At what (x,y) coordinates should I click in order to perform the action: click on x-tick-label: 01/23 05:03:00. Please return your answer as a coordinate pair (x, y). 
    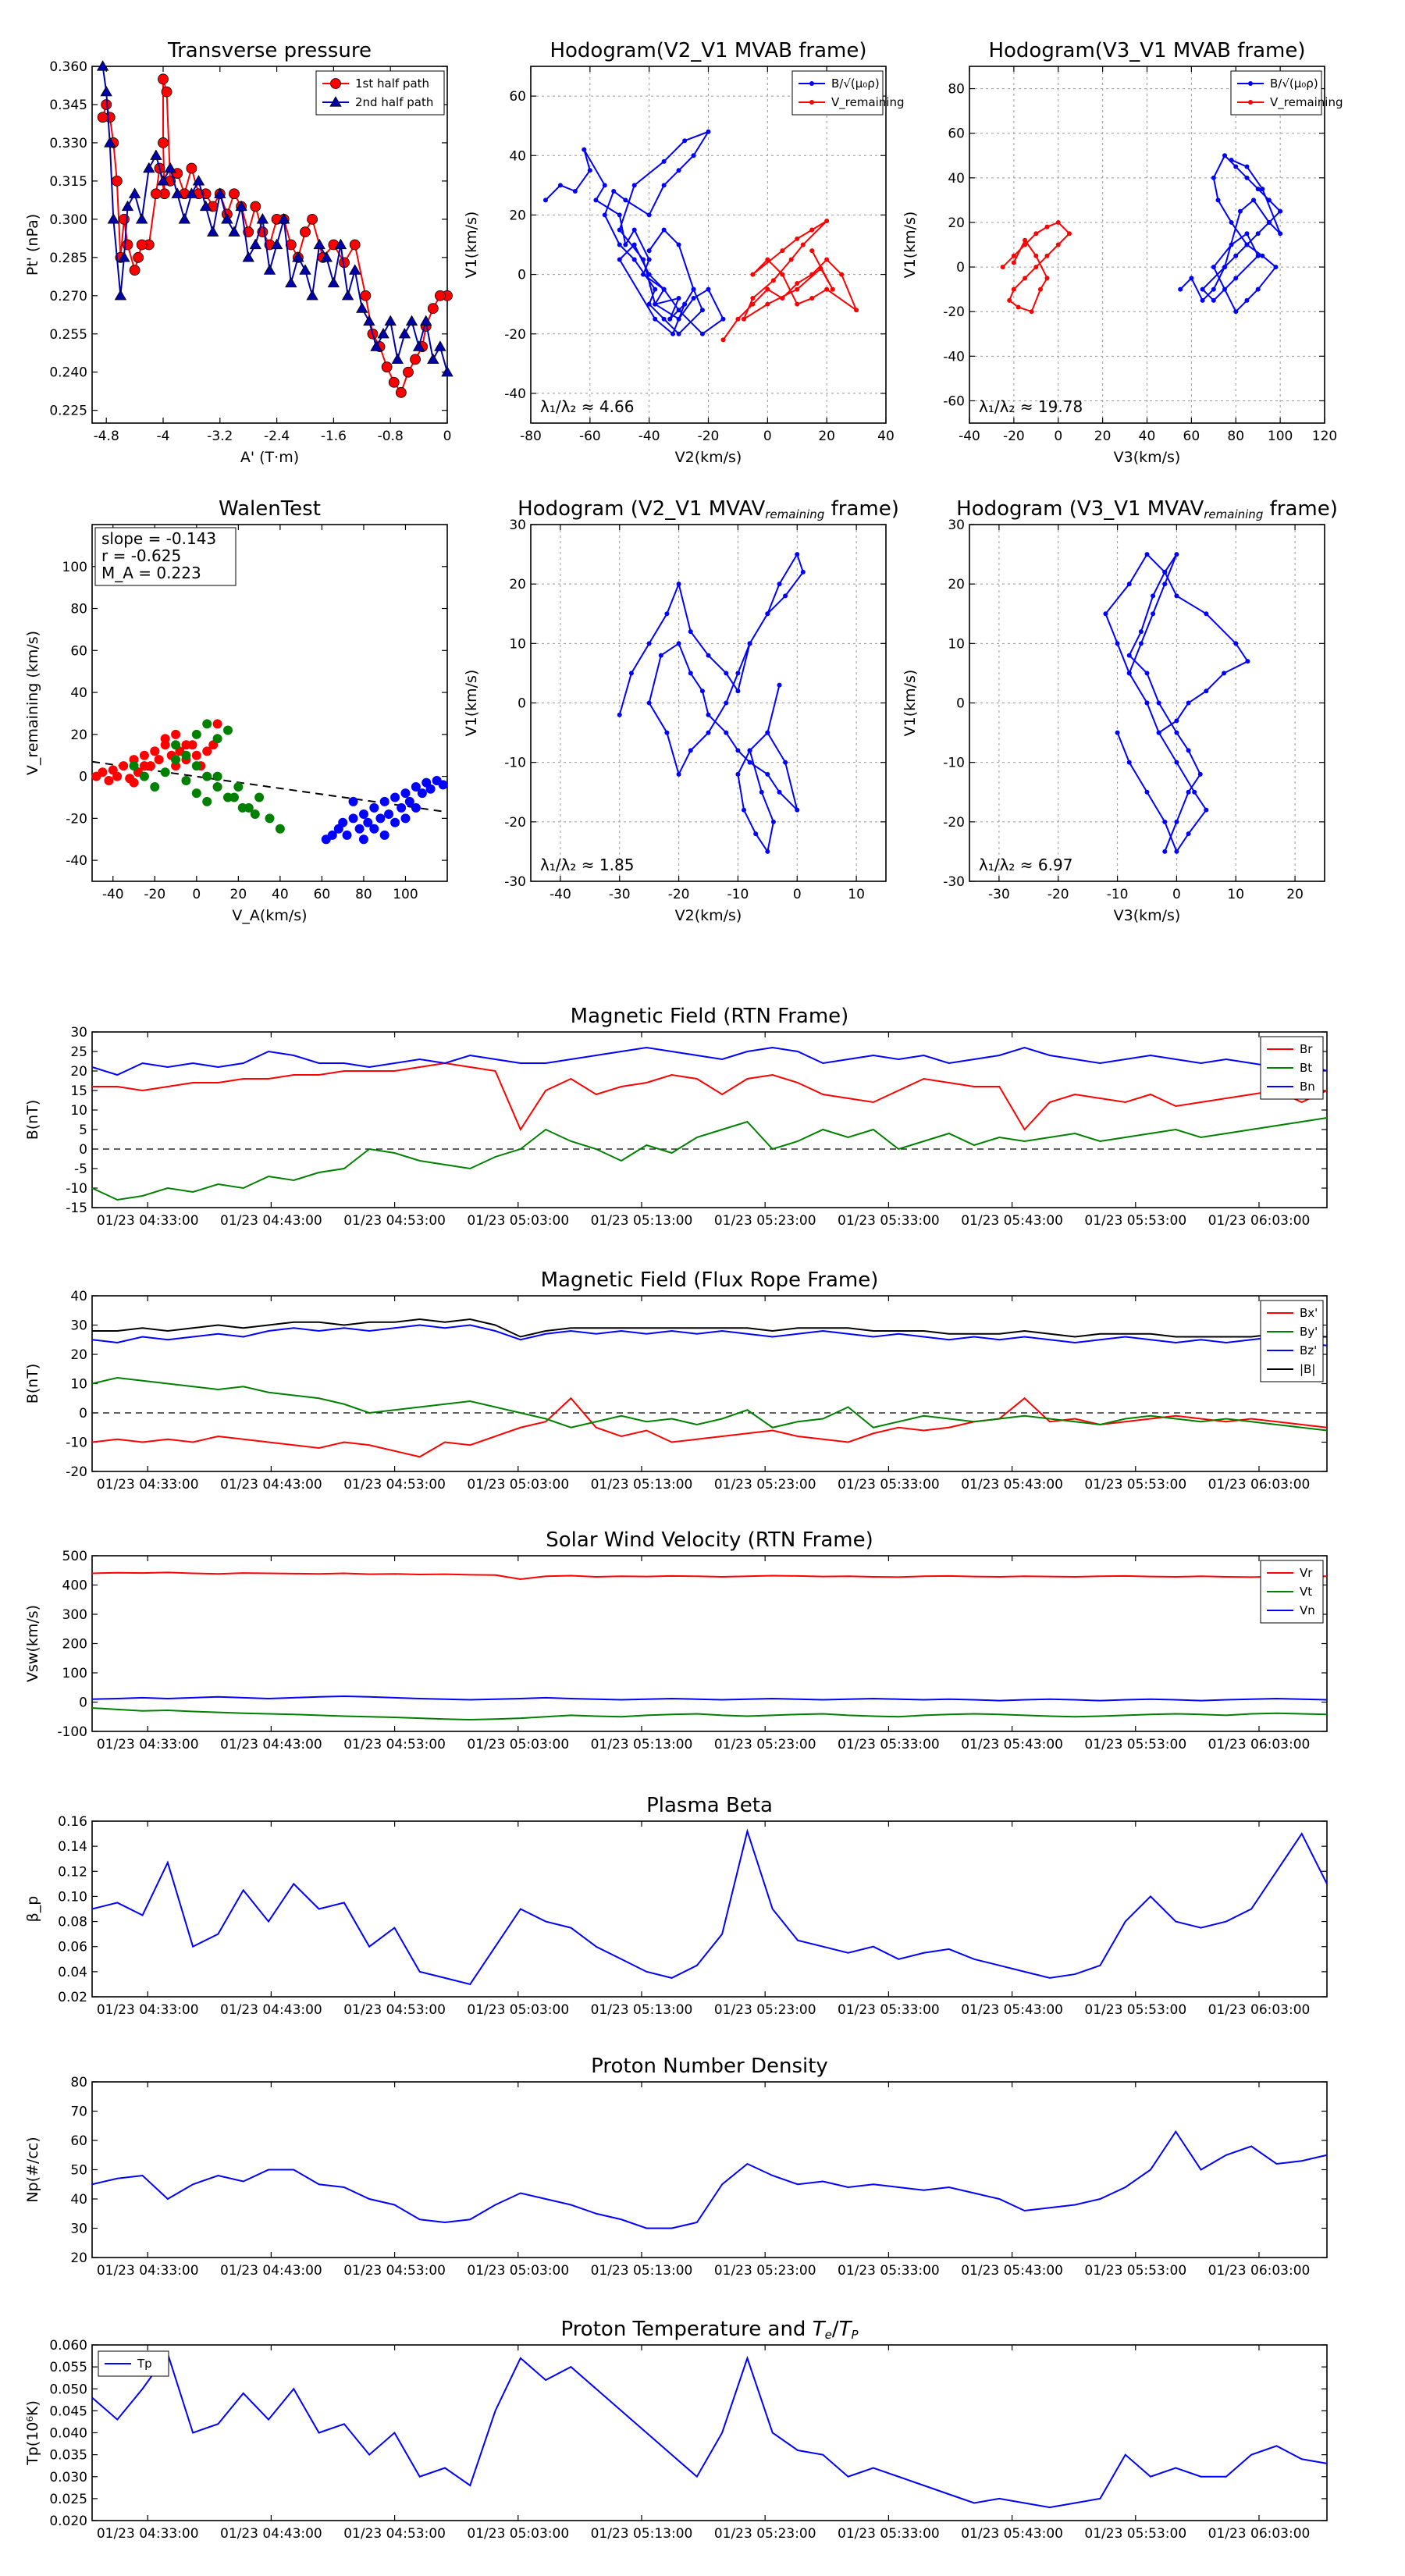
    Looking at the image, I should click on (518, 2010).